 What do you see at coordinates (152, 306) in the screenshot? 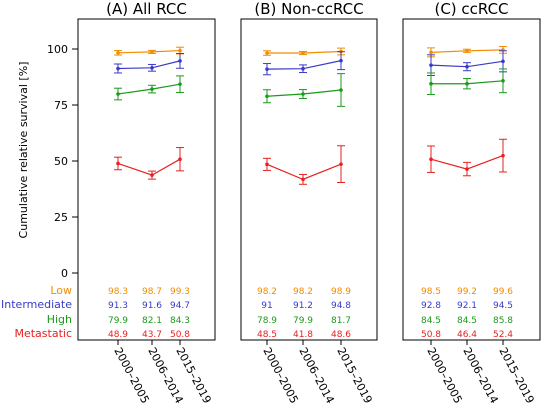
I see `value-intermediate: 91.6` at bounding box center [152, 306].